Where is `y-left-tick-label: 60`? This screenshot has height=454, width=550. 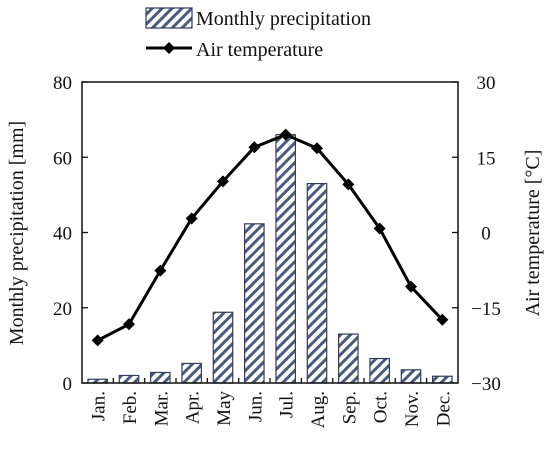 y-left-tick-label: 60 is located at coordinates (62, 158).